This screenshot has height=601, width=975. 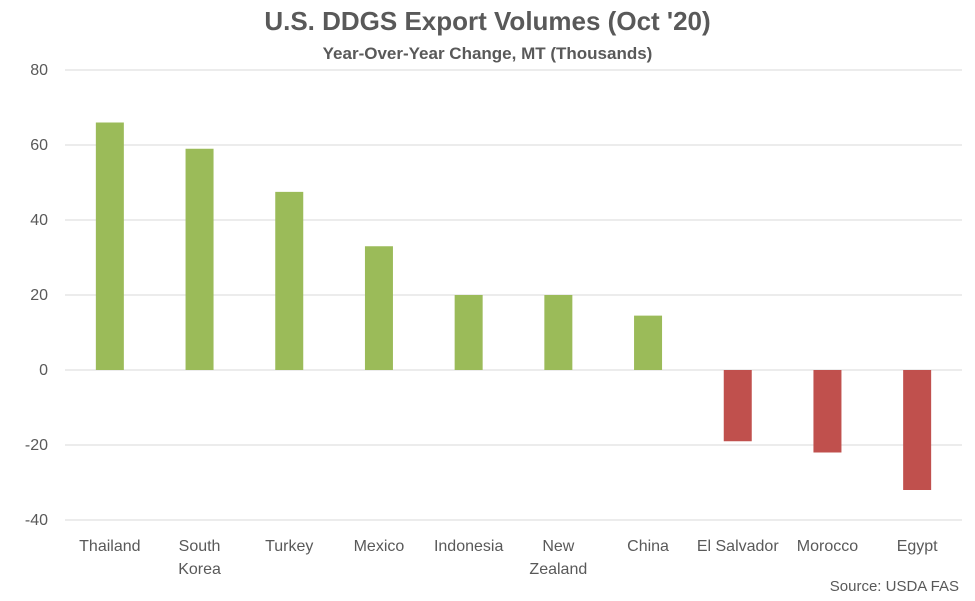 I want to click on chart-subtitle: Year-Over-Year Change, MT (Thousands), so click(x=487, y=53).